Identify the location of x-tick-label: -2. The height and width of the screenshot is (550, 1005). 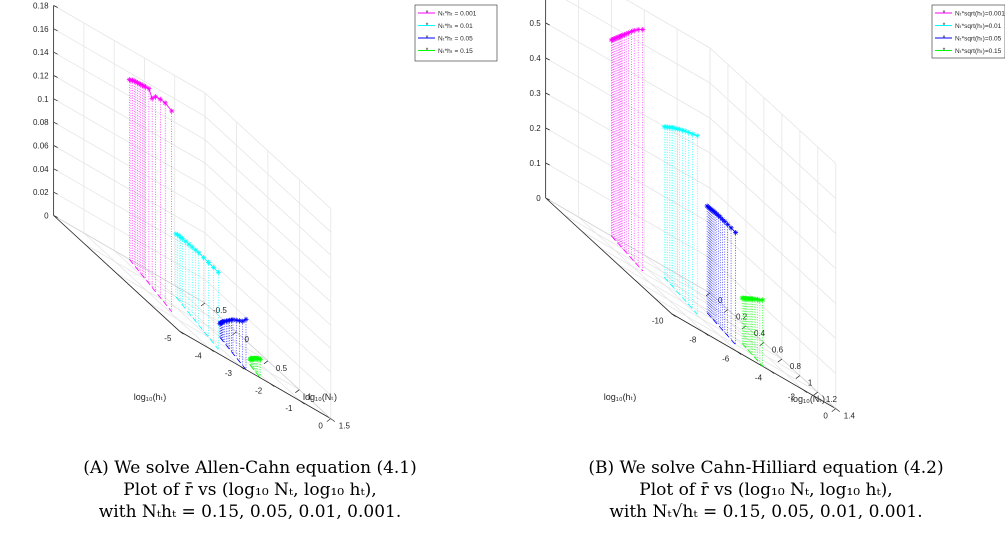
(259, 391).